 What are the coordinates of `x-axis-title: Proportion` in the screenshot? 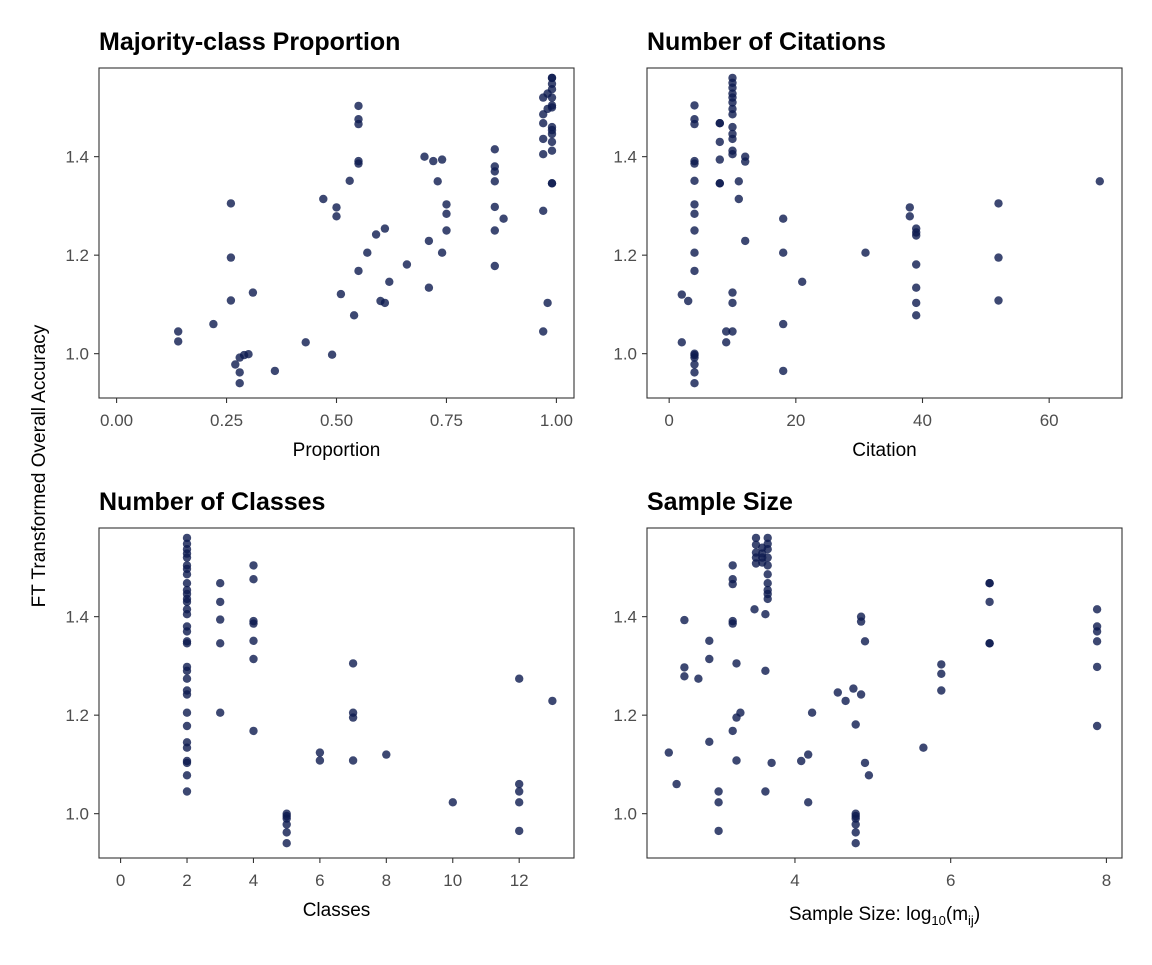 It's located at (337, 450).